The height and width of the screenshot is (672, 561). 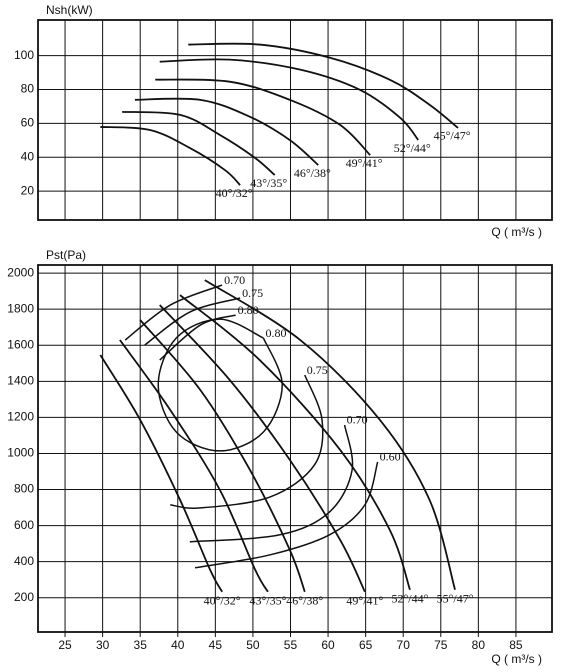 What do you see at coordinates (178, 645) in the screenshot?
I see `x-tick-label: 40` at bounding box center [178, 645].